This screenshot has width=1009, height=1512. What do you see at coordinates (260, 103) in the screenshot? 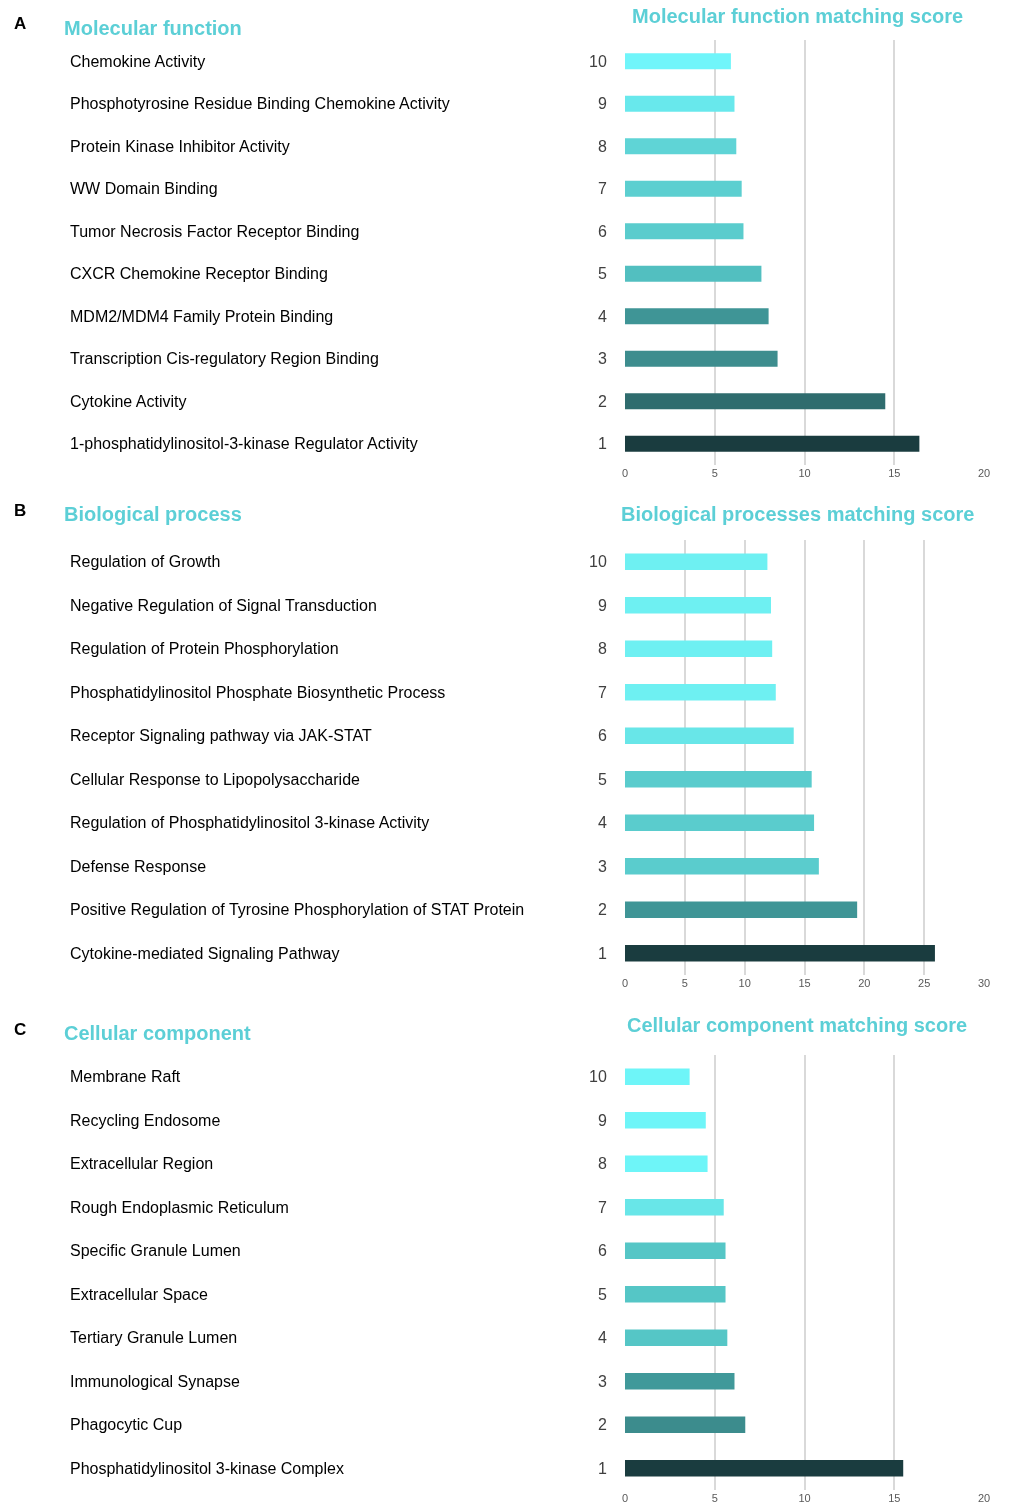
I see `text: Phosphotyrosine Residue Binding Chemokine Activity` at bounding box center [260, 103].